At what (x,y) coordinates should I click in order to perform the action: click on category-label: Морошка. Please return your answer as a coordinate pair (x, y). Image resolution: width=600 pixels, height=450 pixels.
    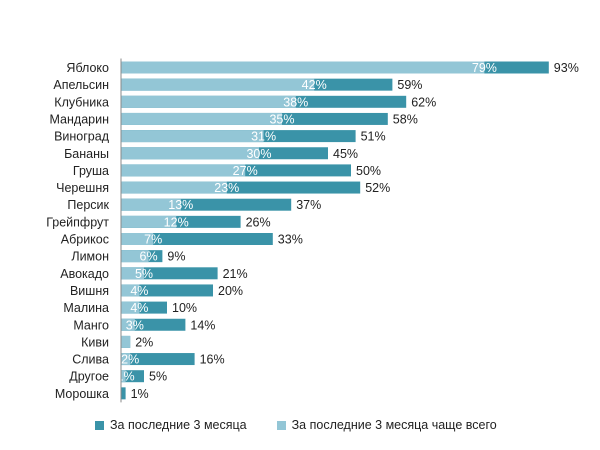
    Looking at the image, I should click on (82, 394).